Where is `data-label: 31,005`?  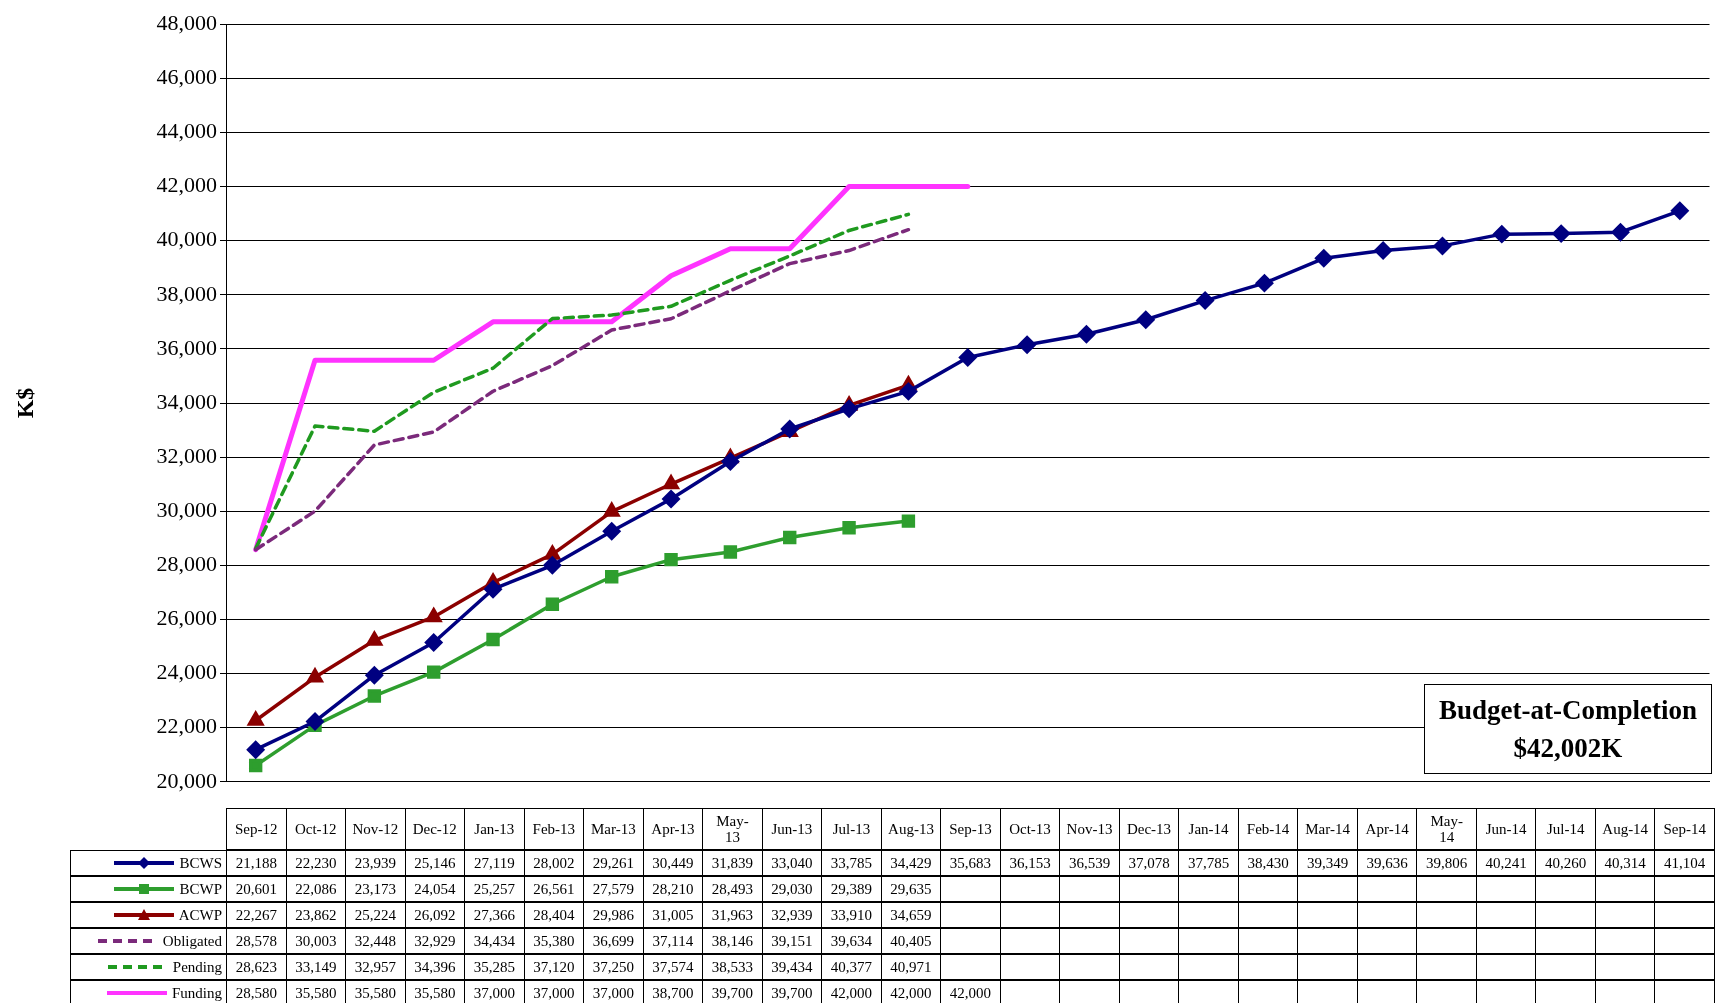 data-label: 31,005 is located at coordinates (673, 915).